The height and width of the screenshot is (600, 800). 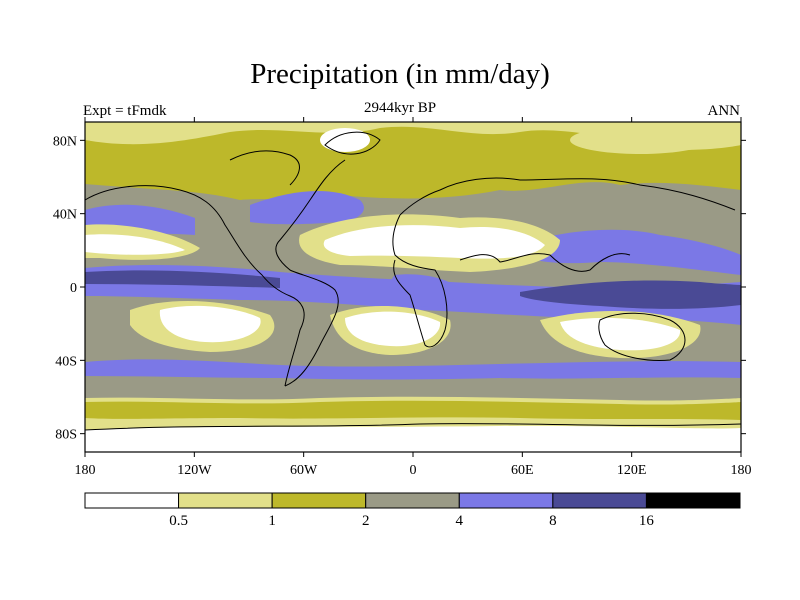 I want to click on coast-australia, so click(x=642, y=336).